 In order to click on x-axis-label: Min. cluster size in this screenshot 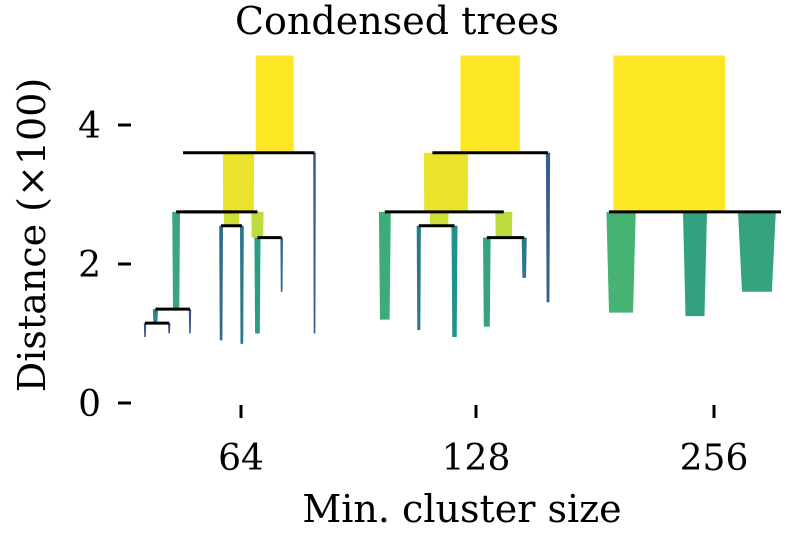, I will do `click(461, 509)`.